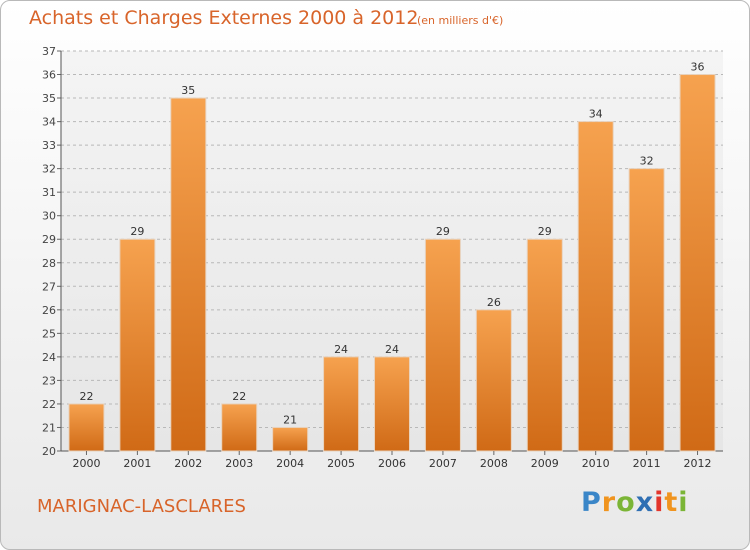 Image resolution: width=750 pixels, height=550 pixels. Describe the element at coordinates (49, 75) in the screenshot. I see `y-tick-label: 36` at that location.